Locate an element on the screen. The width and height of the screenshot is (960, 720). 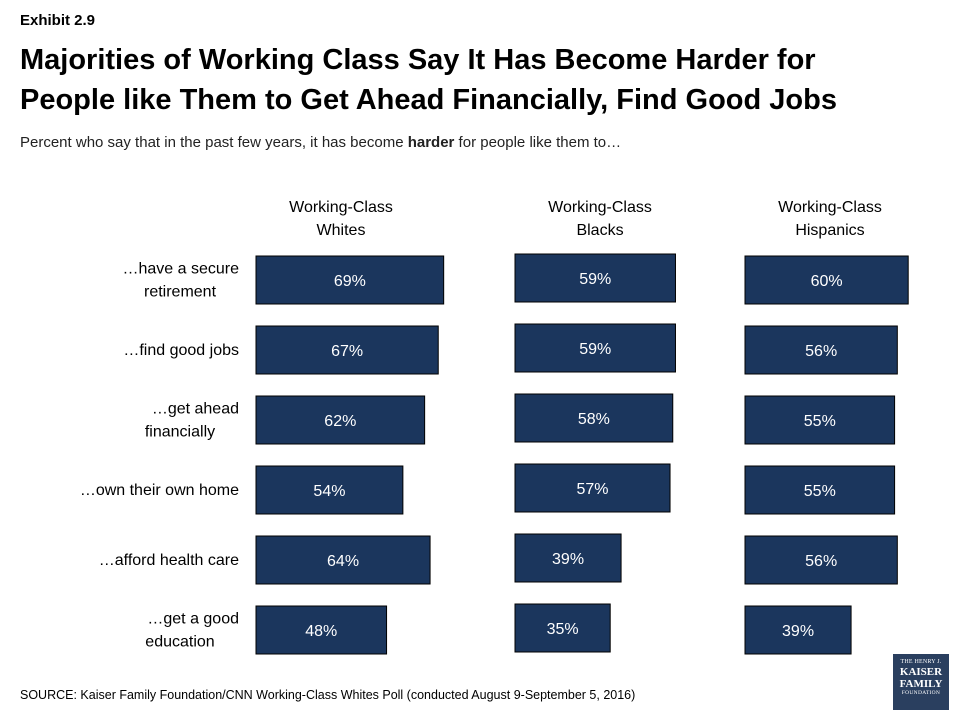
category-label-1: …find good jobs is located at coordinates (181, 350).